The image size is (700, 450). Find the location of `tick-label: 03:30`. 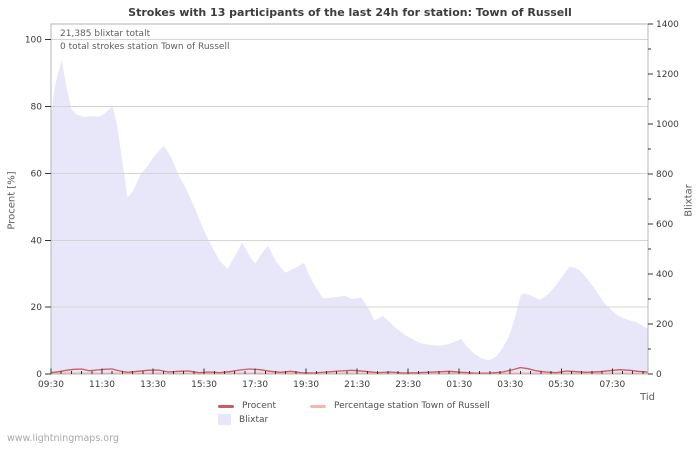

tick-label: 03:30 is located at coordinates (510, 385).